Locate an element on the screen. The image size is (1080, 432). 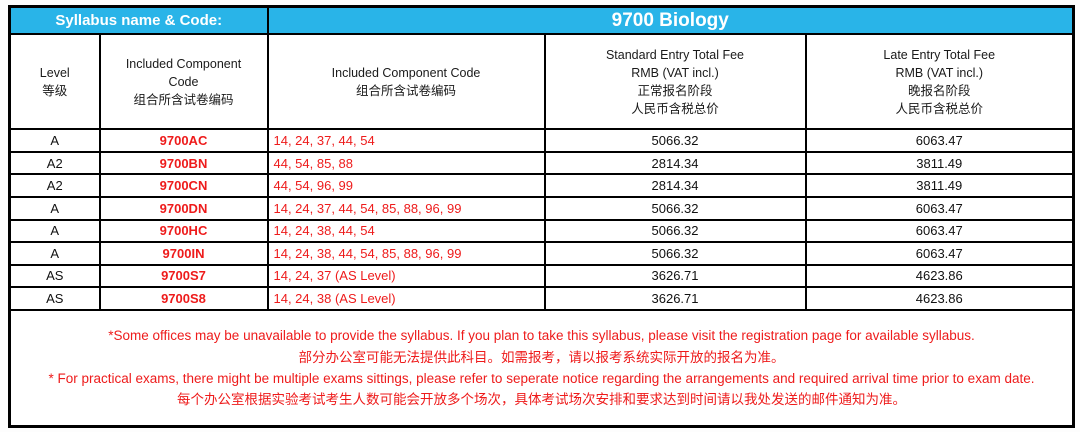
title-bar: Syllabus name & Code: 9700 Biology is located at coordinates (541, 20).